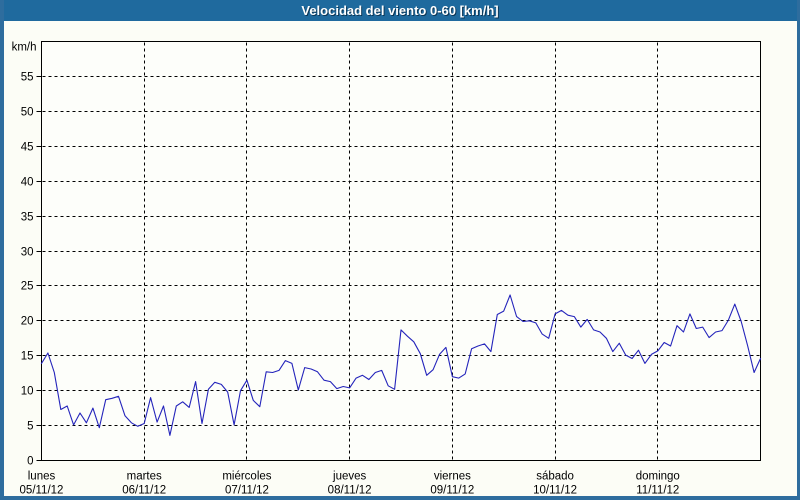  Describe the element at coordinates (27, 253) in the screenshot. I see `y-tick-label: 30` at that location.